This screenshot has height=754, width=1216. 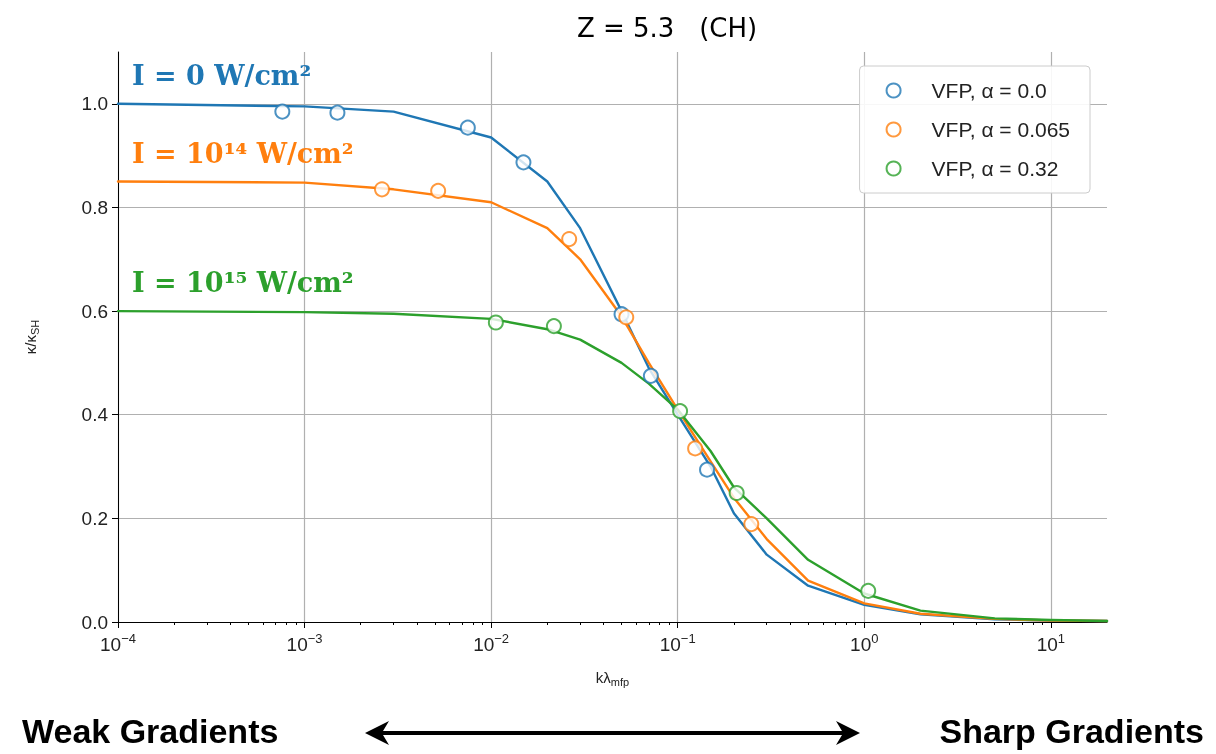 I want to click on y-tick-label: 0.8, so click(x=94, y=207).